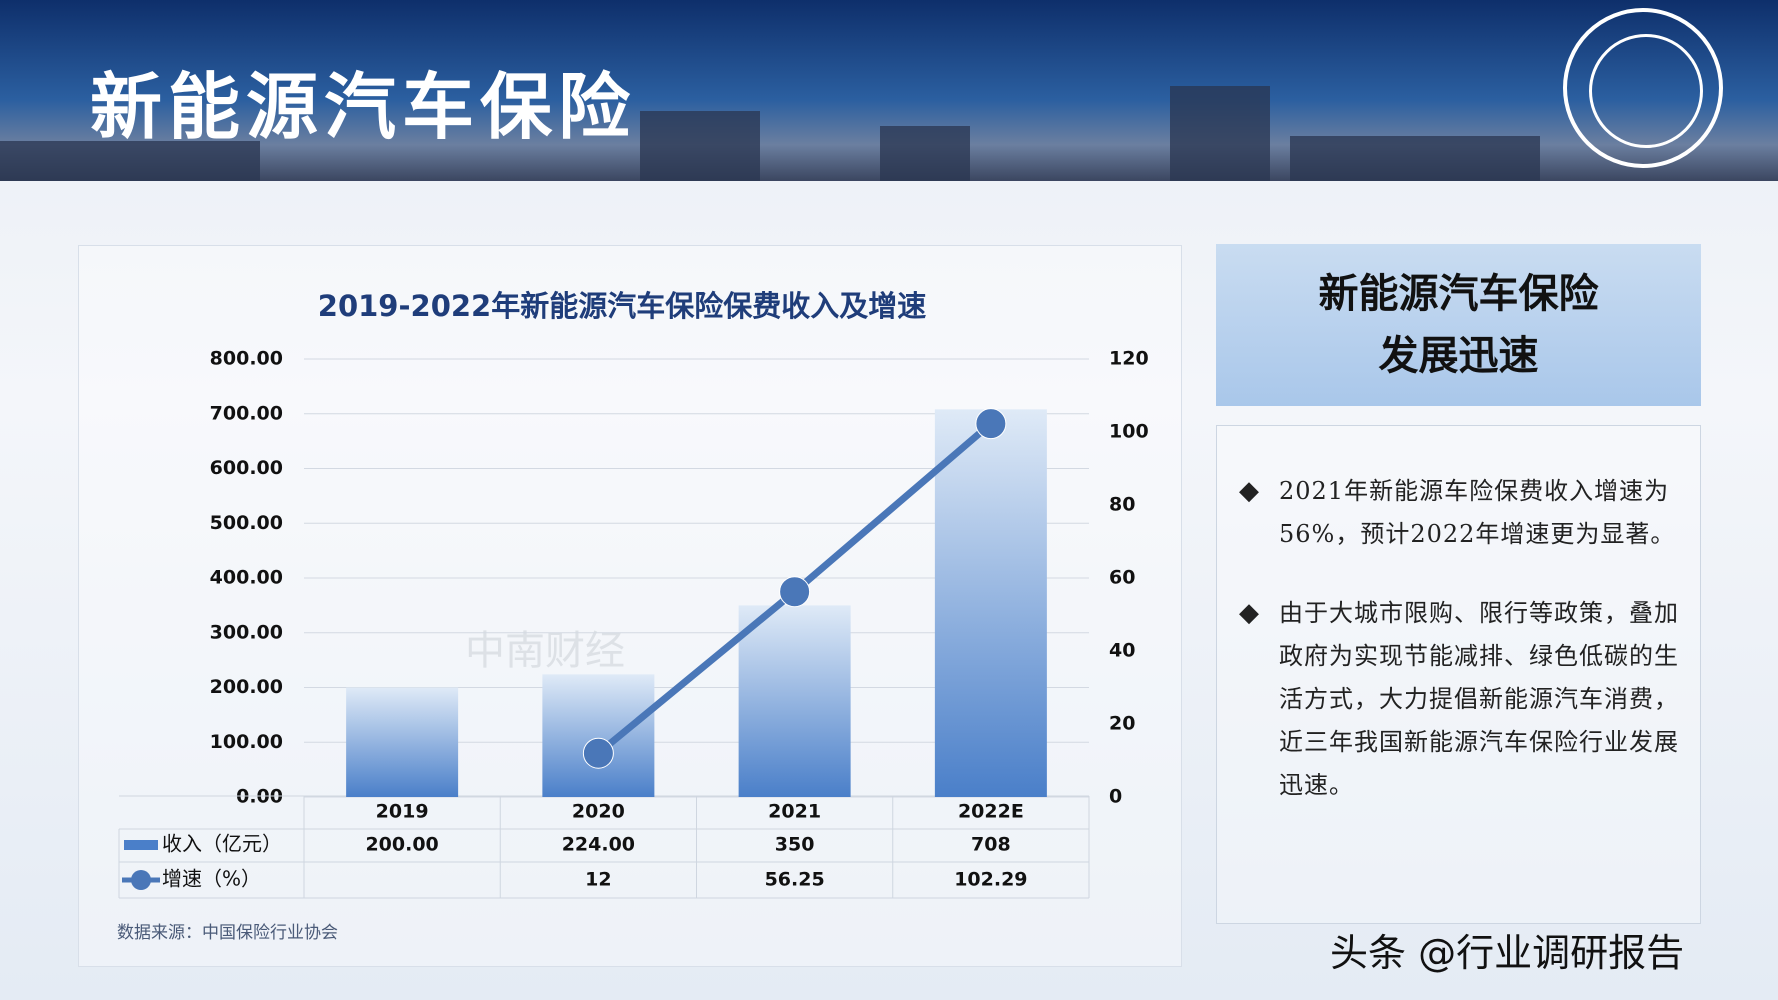  I want to click on legend-label: 收入（亿元）, so click(222, 844).